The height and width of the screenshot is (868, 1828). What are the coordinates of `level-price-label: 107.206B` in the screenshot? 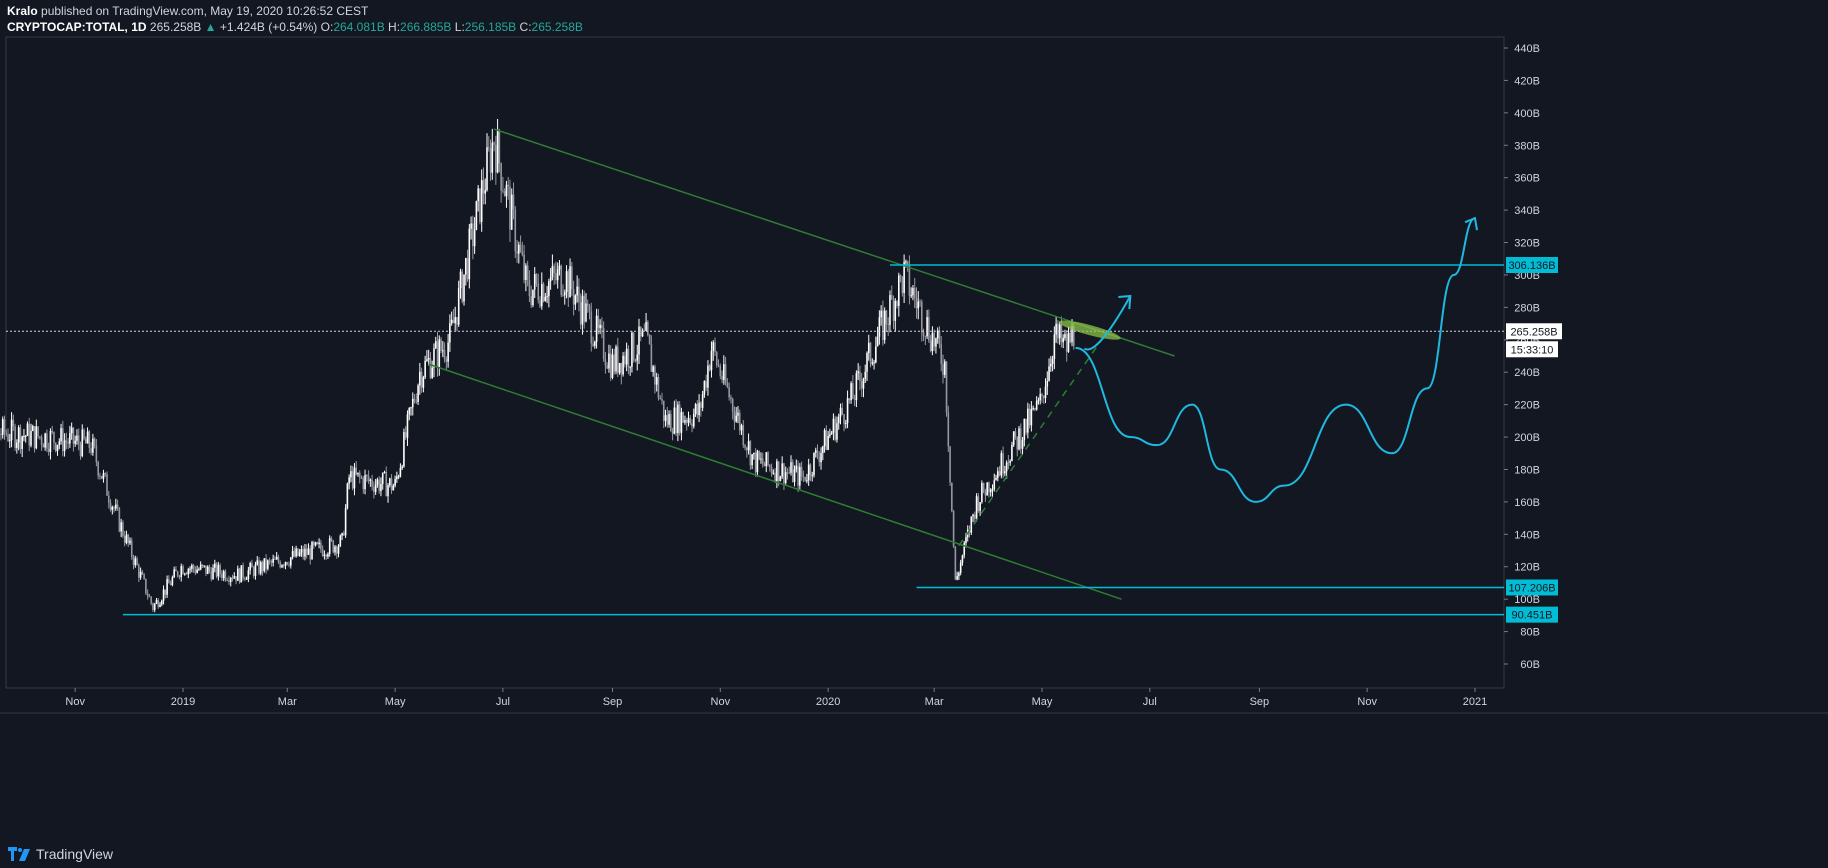 It's located at (1531, 588).